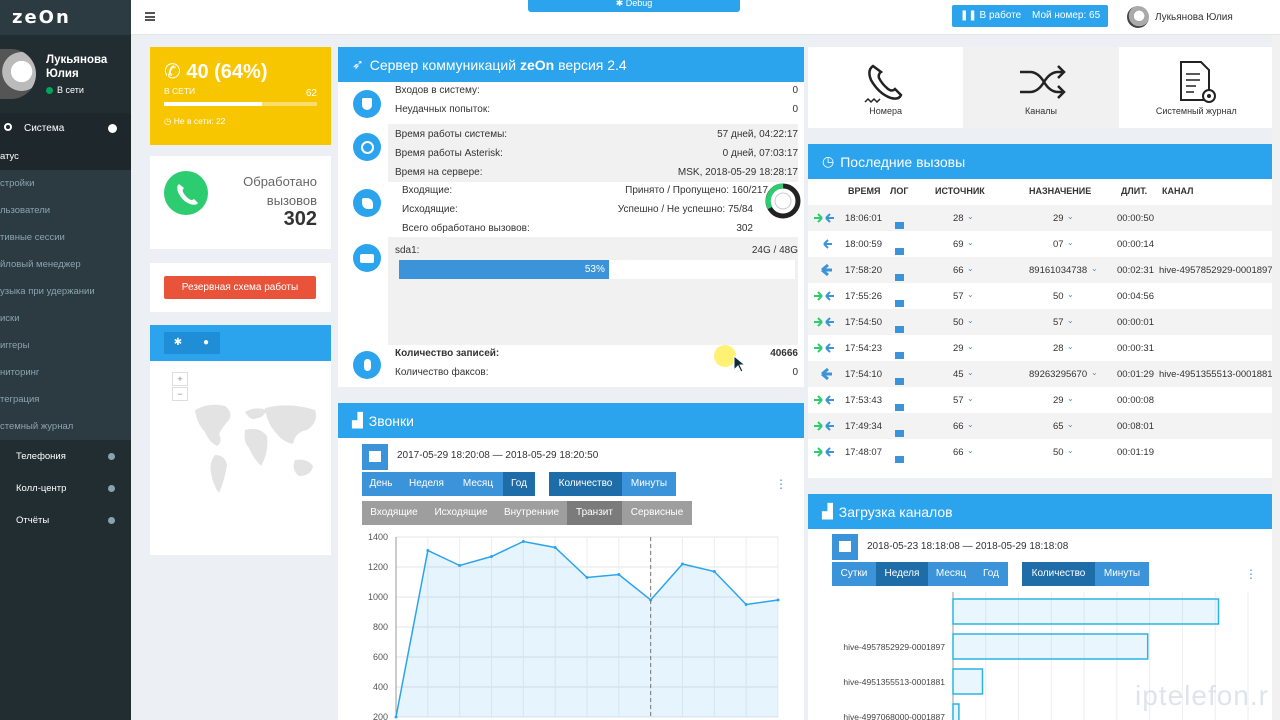  I want to click on sidebar-item-reports: Отчёты, so click(65, 520).